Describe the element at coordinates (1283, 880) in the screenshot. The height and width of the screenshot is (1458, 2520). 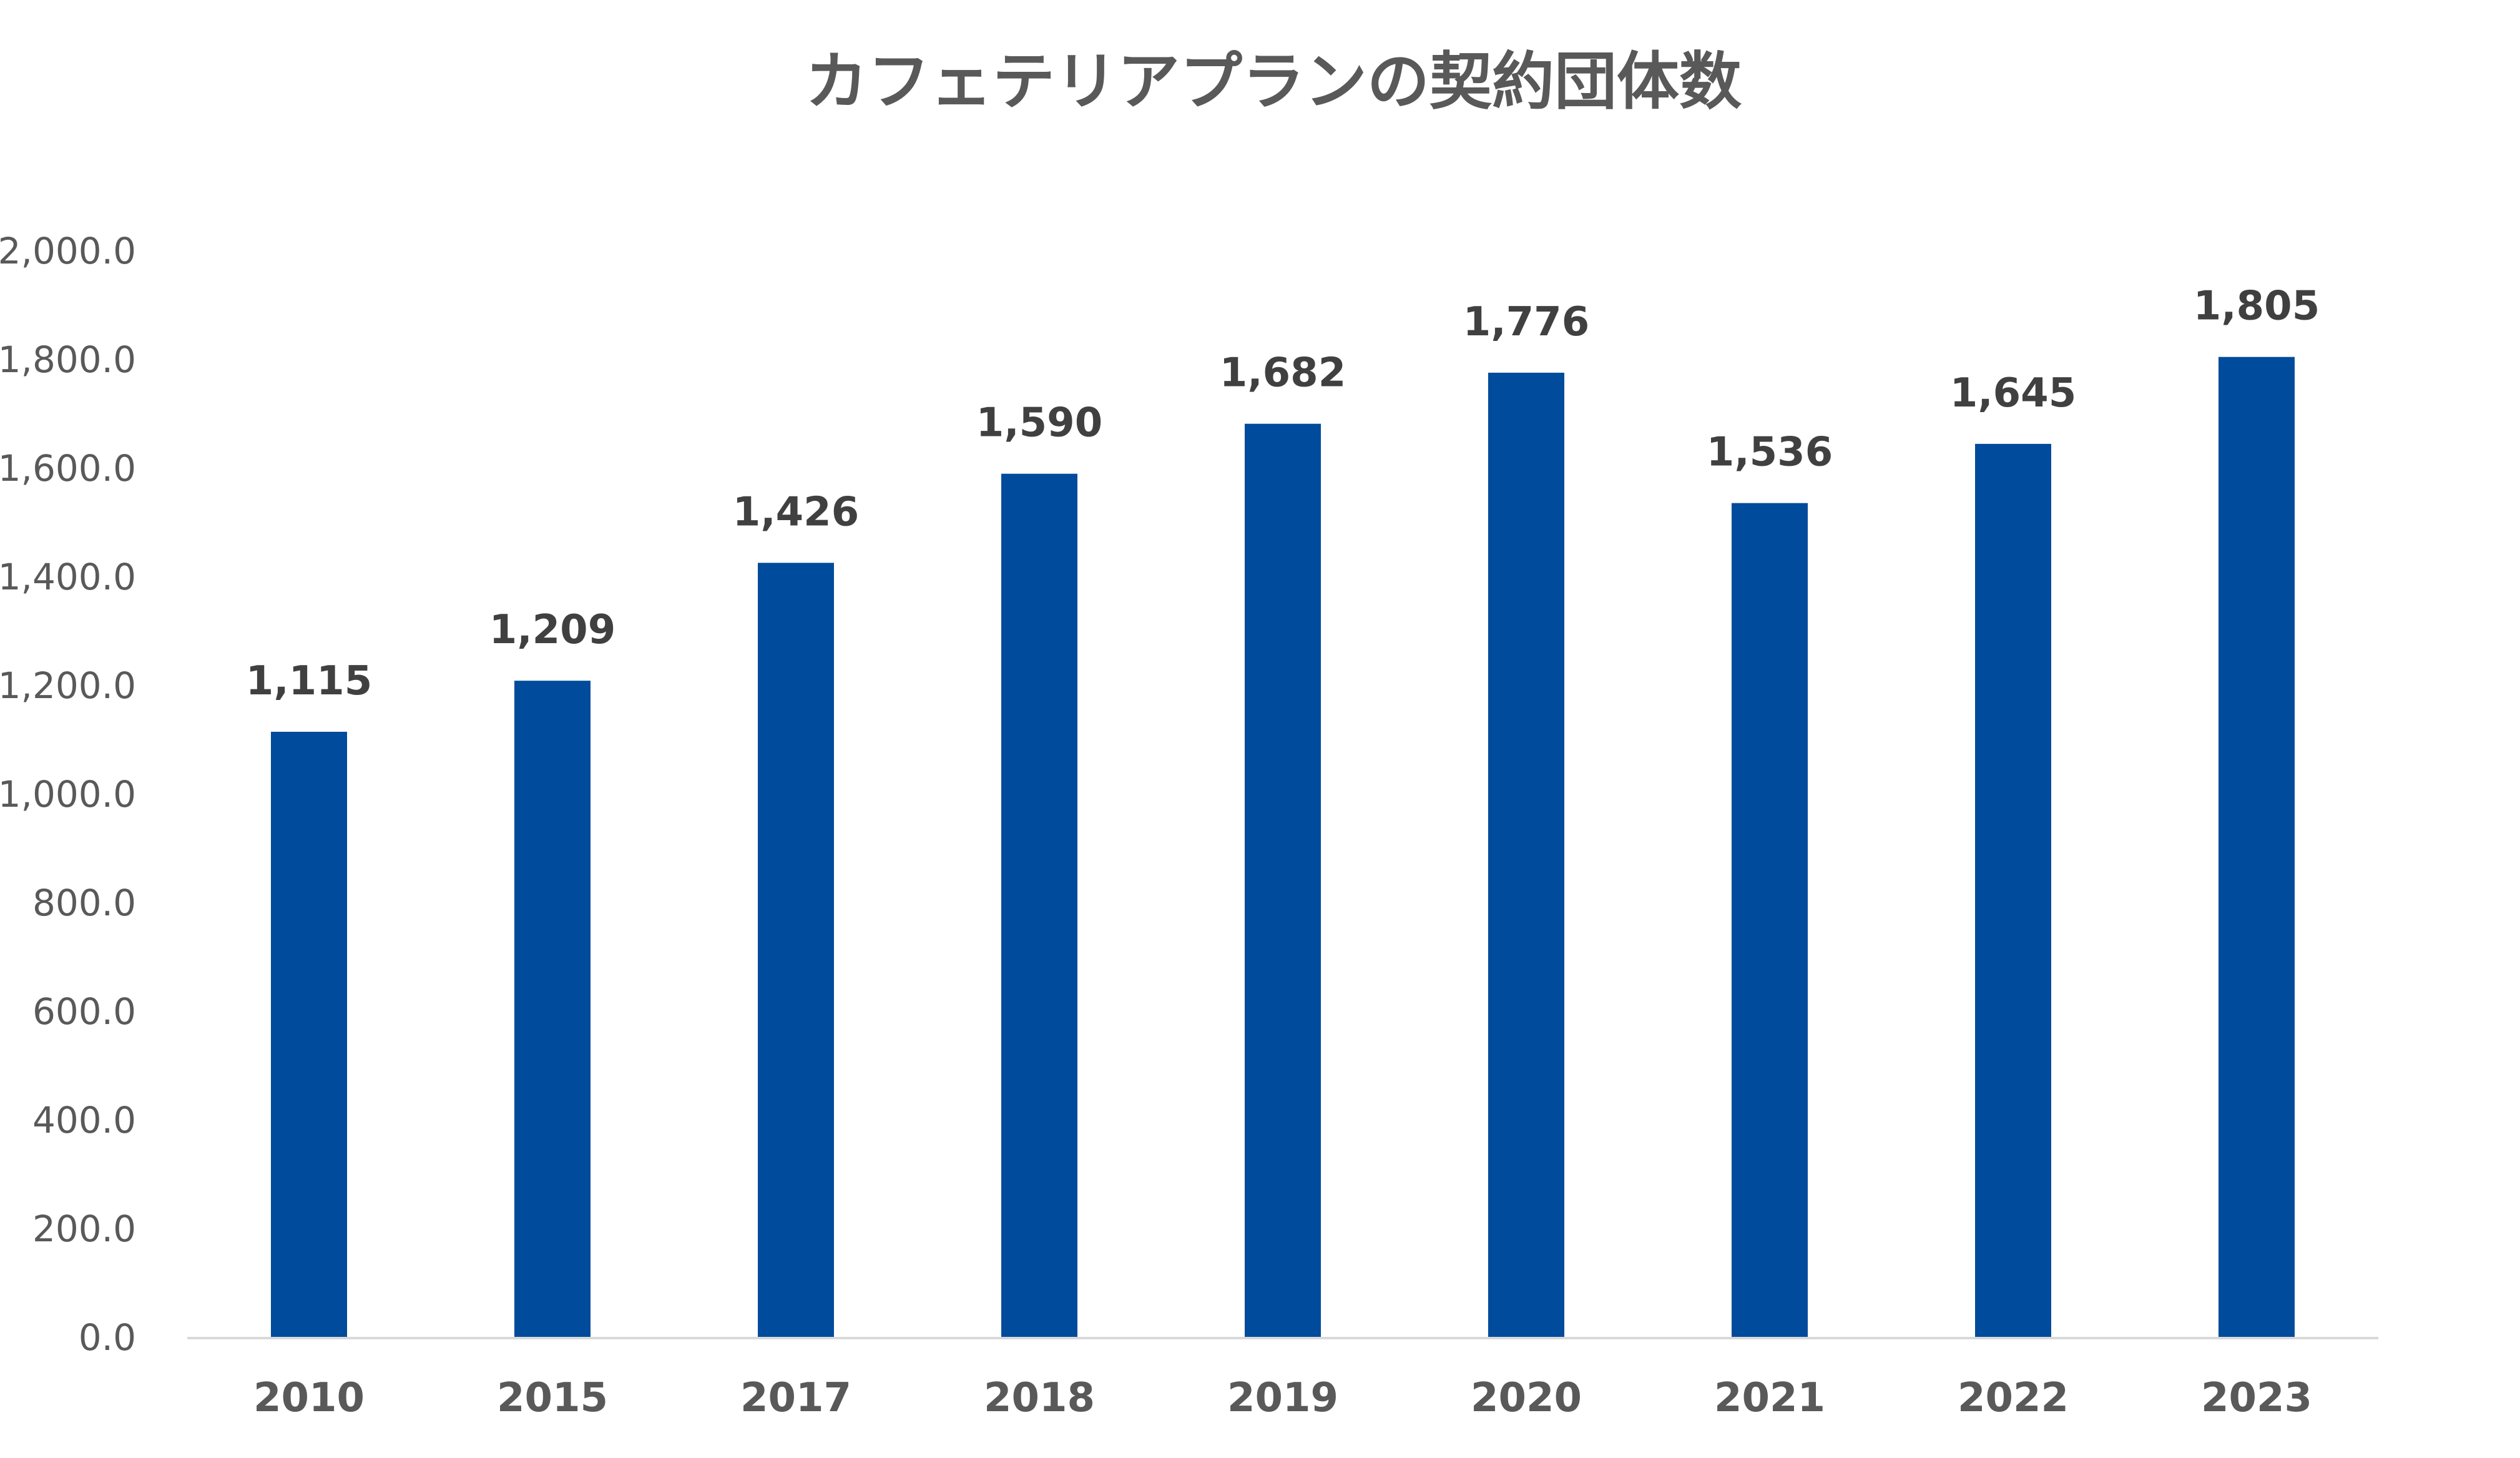
I see `bar-2019` at that location.